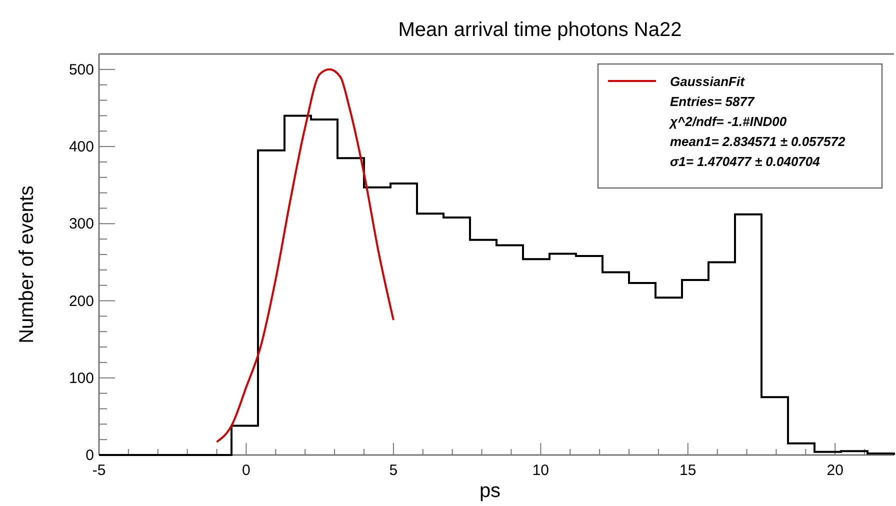  I want to click on x-tick-label: 20, so click(835, 470).